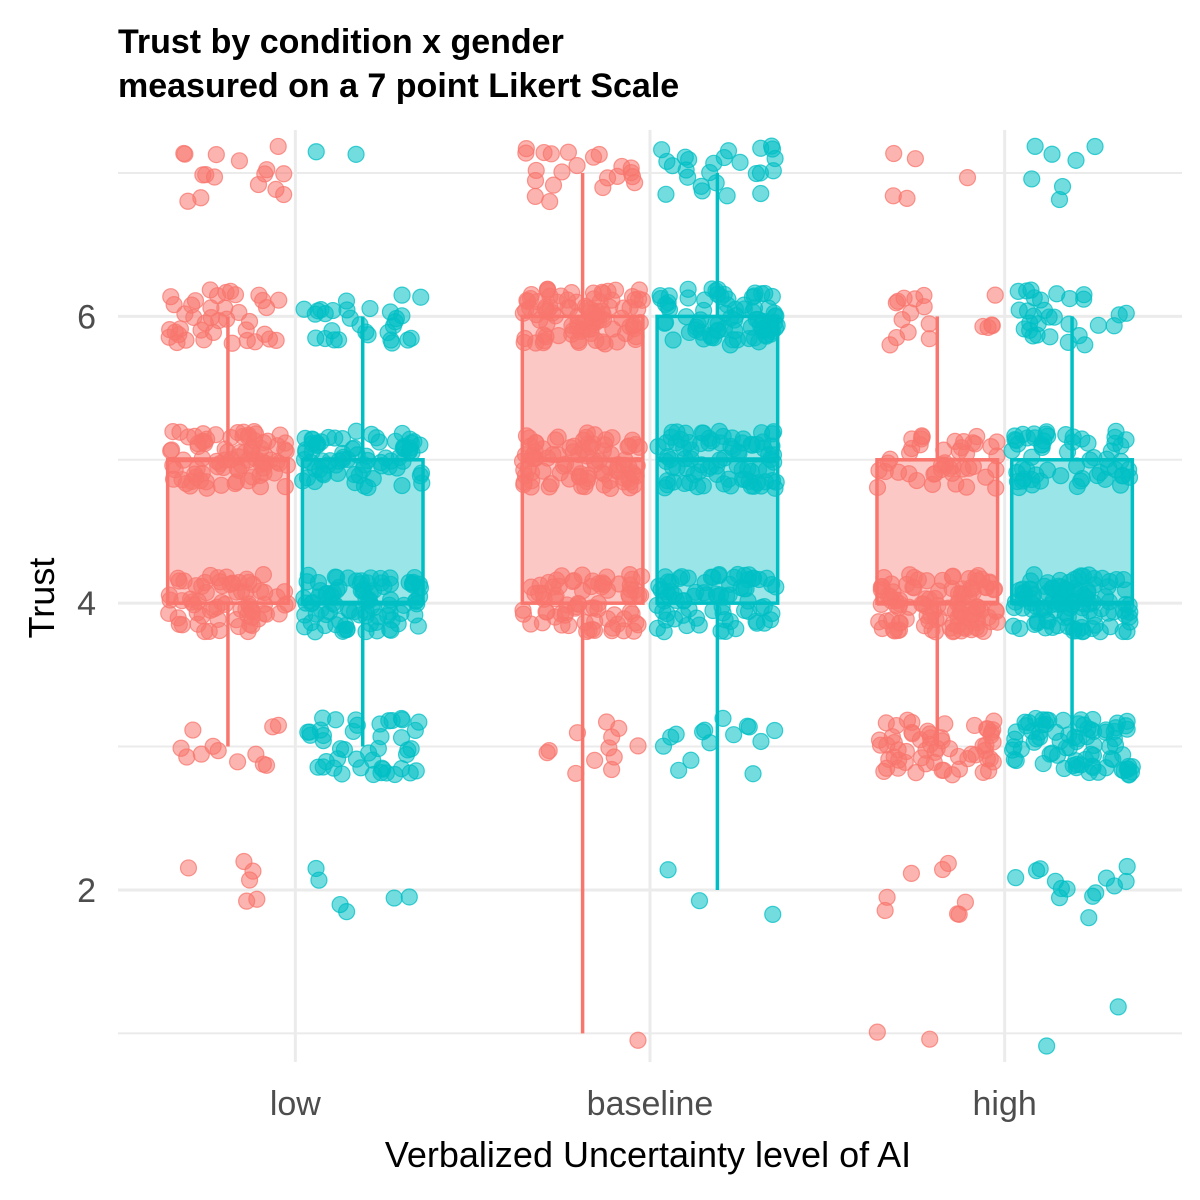  What do you see at coordinates (341, 42) in the screenshot?
I see `chart-title: Trust by condition x gender` at bounding box center [341, 42].